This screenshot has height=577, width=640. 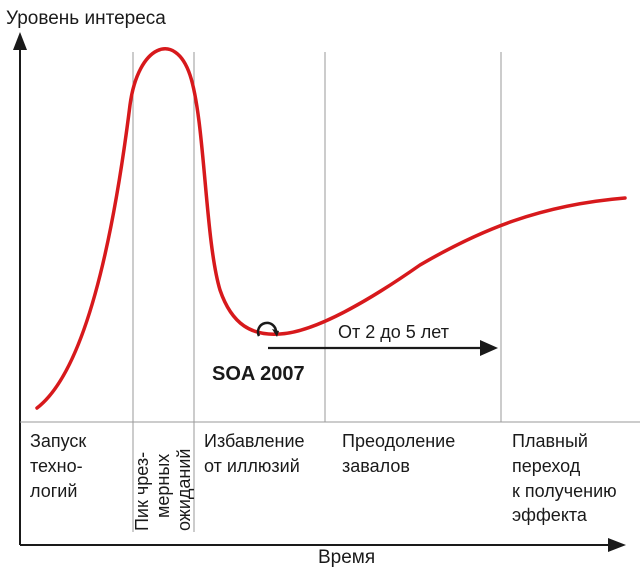 What do you see at coordinates (142, 491) in the screenshot?
I see `phase-label-line: Пик чрез-` at bounding box center [142, 491].